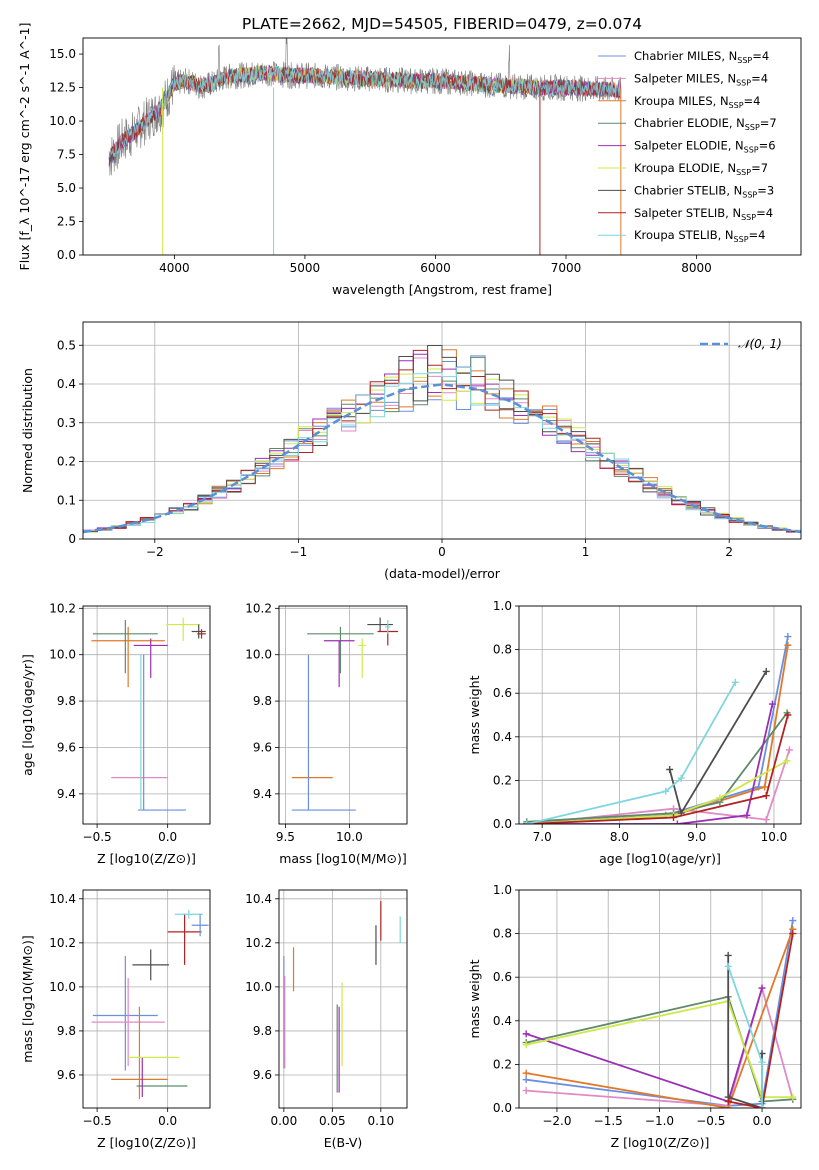  Describe the element at coordinates (326, 1019) in the screenshot. I see `plot-mass-vs-ebv: 0.00 0.05 0.10 9.6 9.8 10.0 10.2 10.4 E(B-V)` at that location.